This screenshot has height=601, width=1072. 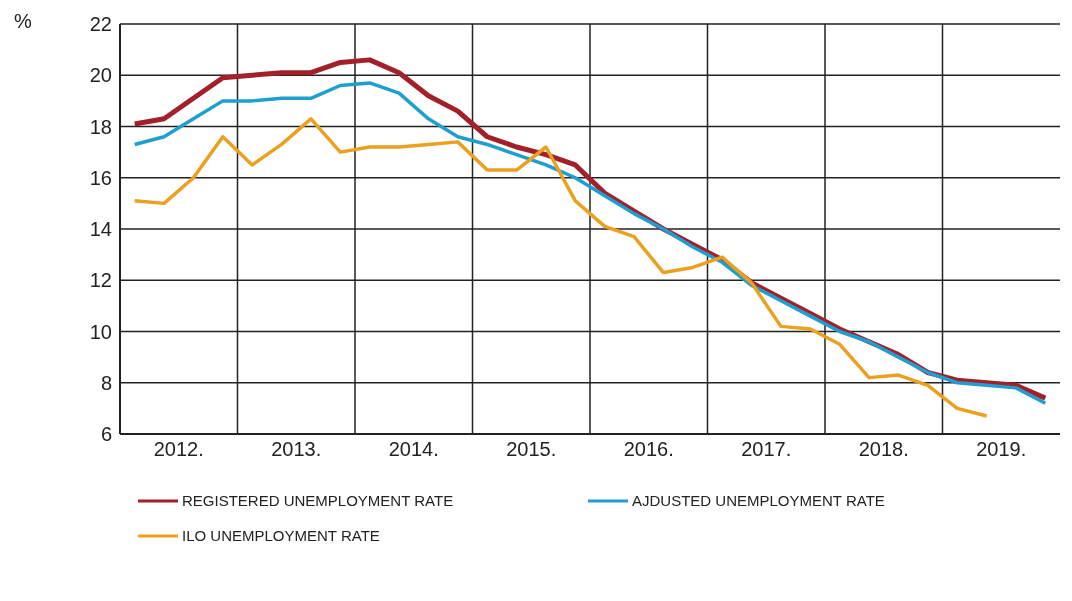 I want to click on y-tick-label: 18, so click(x=100, y=126).